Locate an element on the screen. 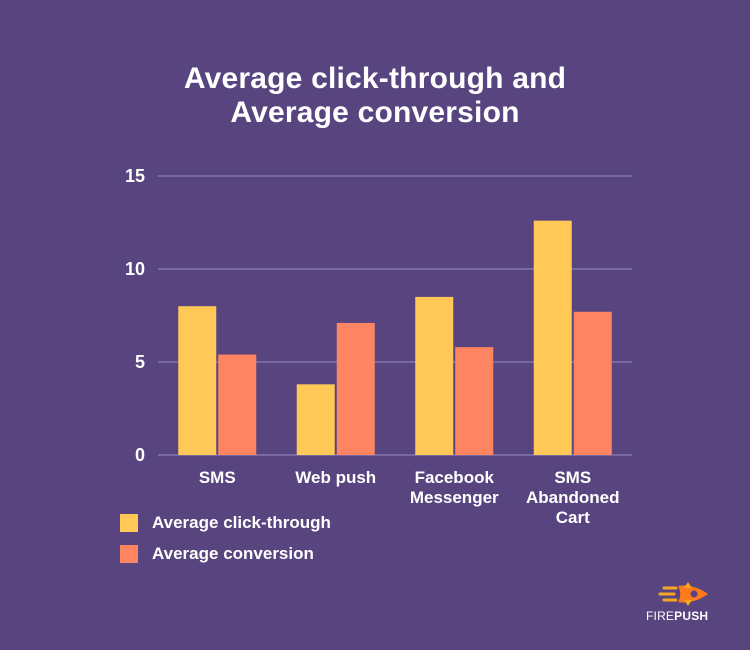 This screenshot has width=750, height=650. x-category-label-line: Cart is located at coordinates (573, 517).